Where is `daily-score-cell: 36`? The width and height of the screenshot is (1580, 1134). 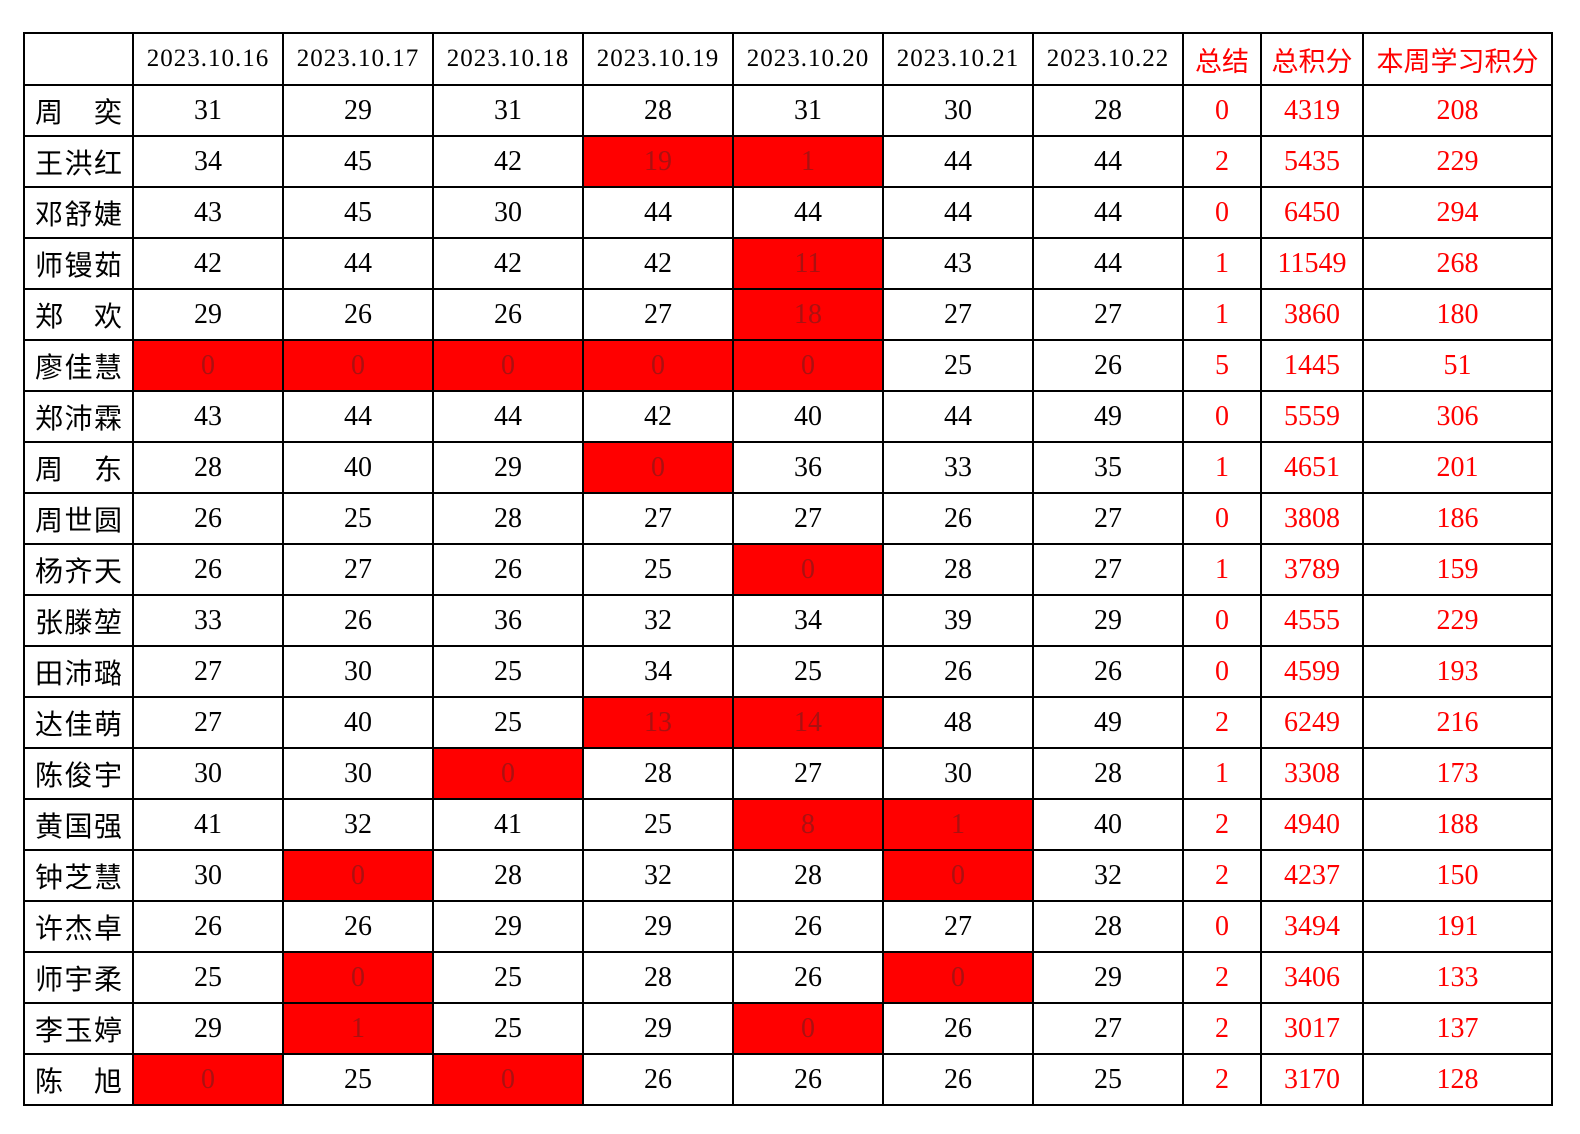 daily-score-cell: 36 is located at coordinates (808, 467).